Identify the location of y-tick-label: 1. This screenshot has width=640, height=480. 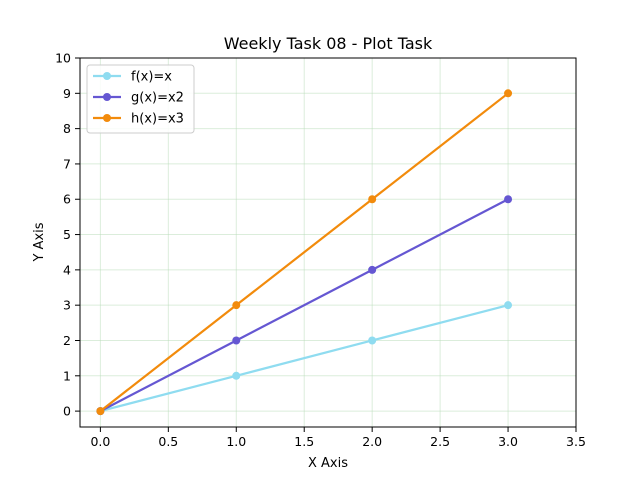
(67, 375).